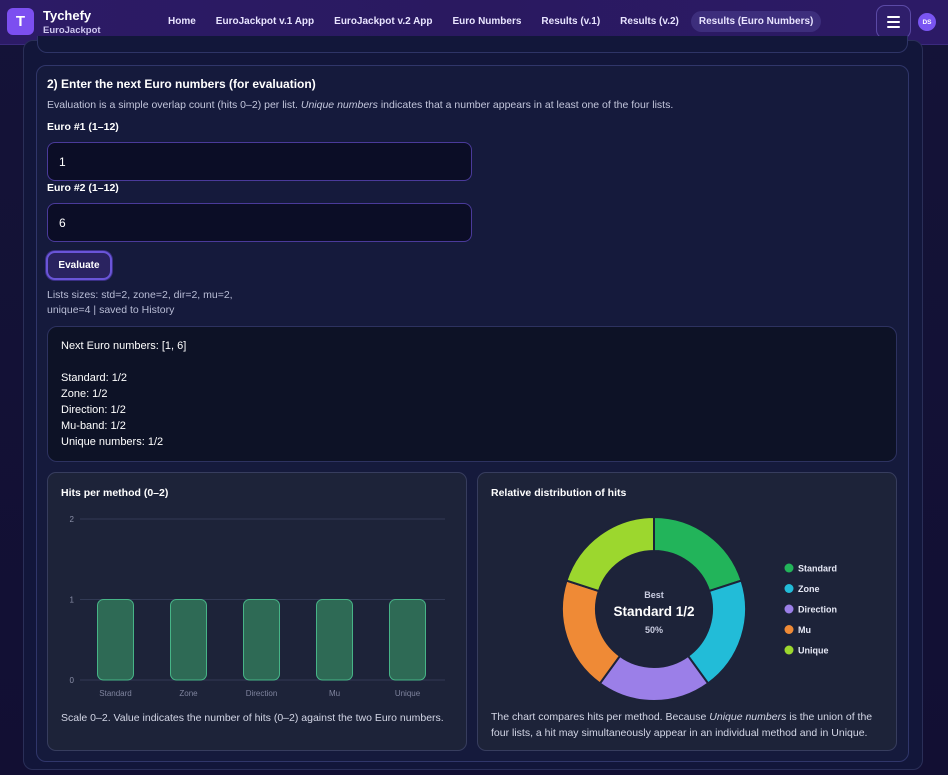 Image resolution: width=948 pixels, height=775 pixels. Describe the element at coordinates (265, 21) in the screenshot. I see `nav-link-eurojackpot-v1: EuroJackpot v.1 App` at that location.